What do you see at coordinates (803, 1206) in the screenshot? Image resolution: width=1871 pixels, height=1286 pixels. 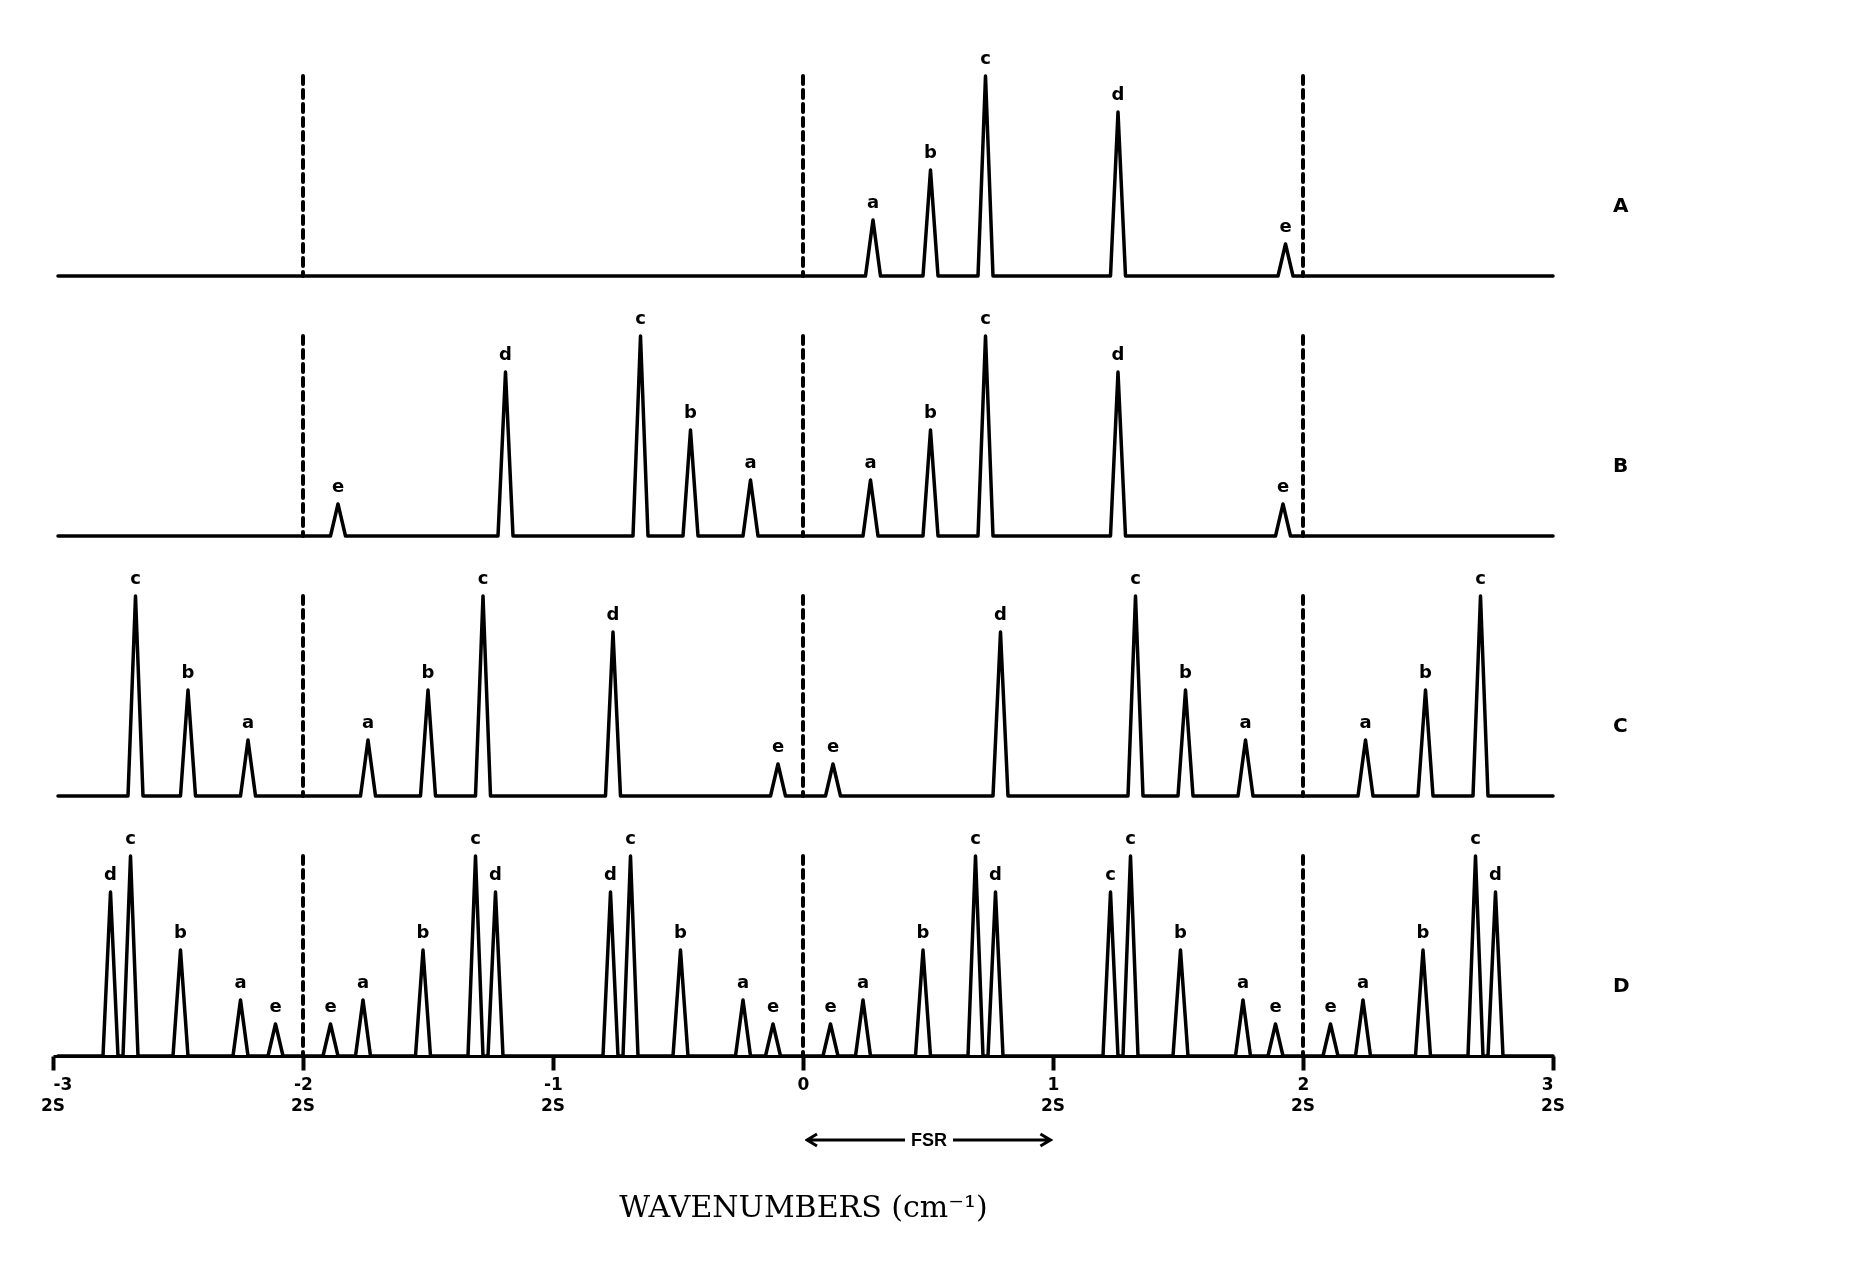 I see `x-axis-title: WAVENUMBERS (cm⁻¹)` at bounding box center [803, 1206].